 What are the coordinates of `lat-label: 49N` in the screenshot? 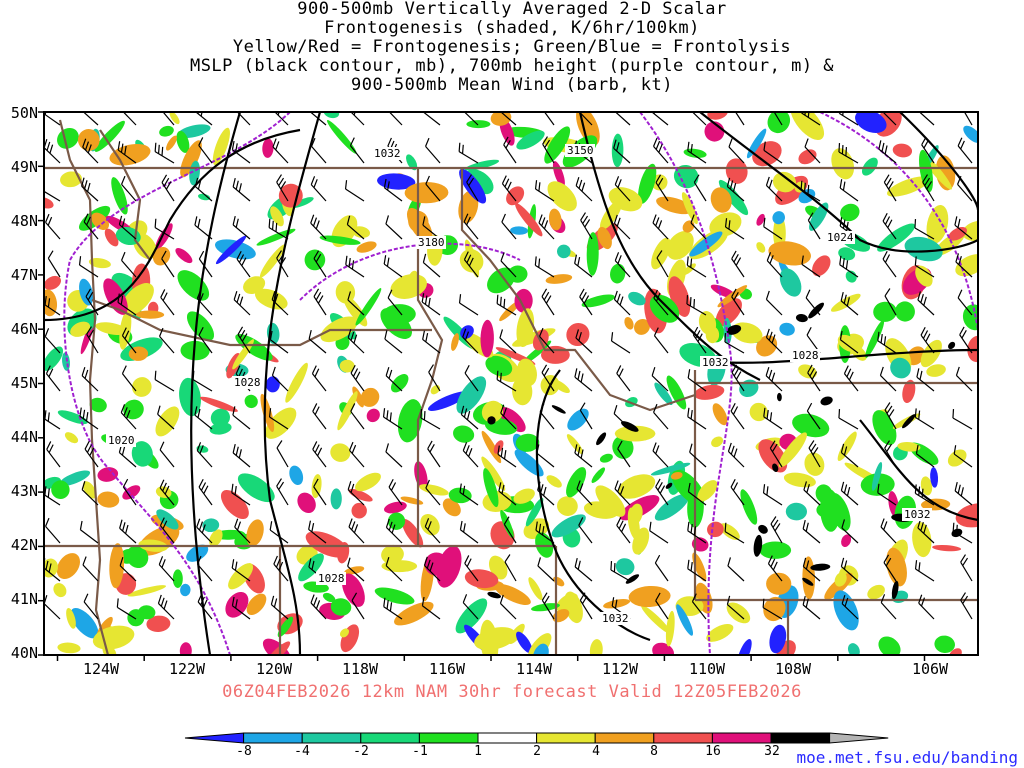 It's located at (24, 167).